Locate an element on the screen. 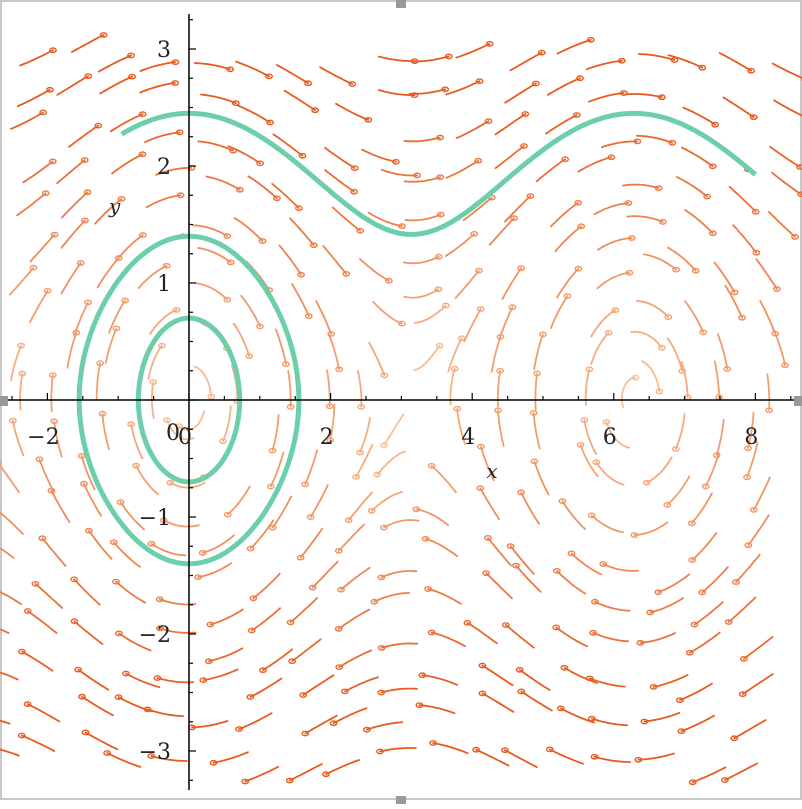  handle-bottom is located at coordinates (401, 800).